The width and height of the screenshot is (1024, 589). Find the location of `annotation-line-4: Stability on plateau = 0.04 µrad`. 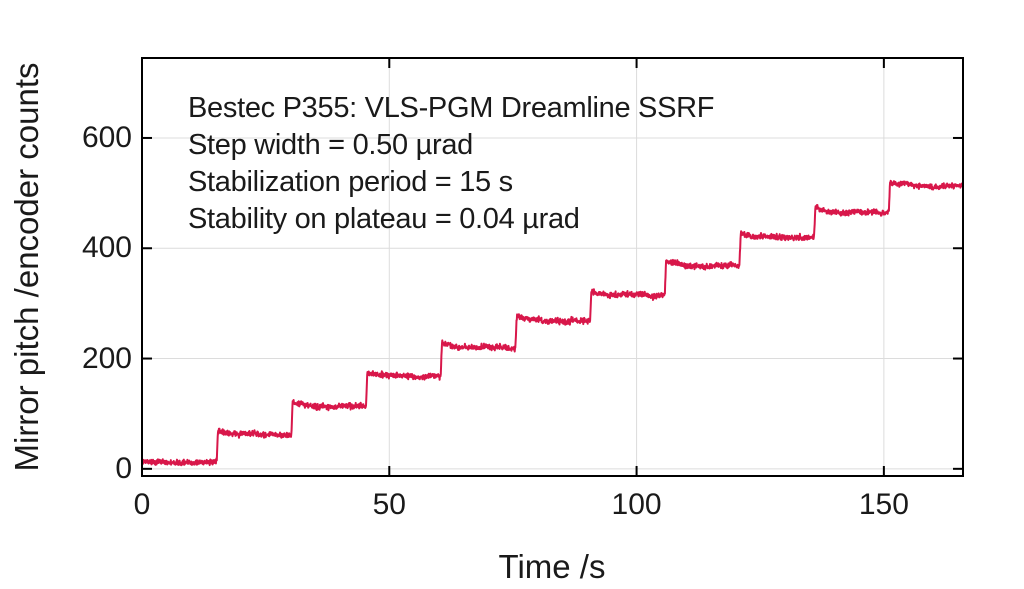

annotation-line-4: Stability on plateau = 0.04 µrad is located at coordinates (384, 219).